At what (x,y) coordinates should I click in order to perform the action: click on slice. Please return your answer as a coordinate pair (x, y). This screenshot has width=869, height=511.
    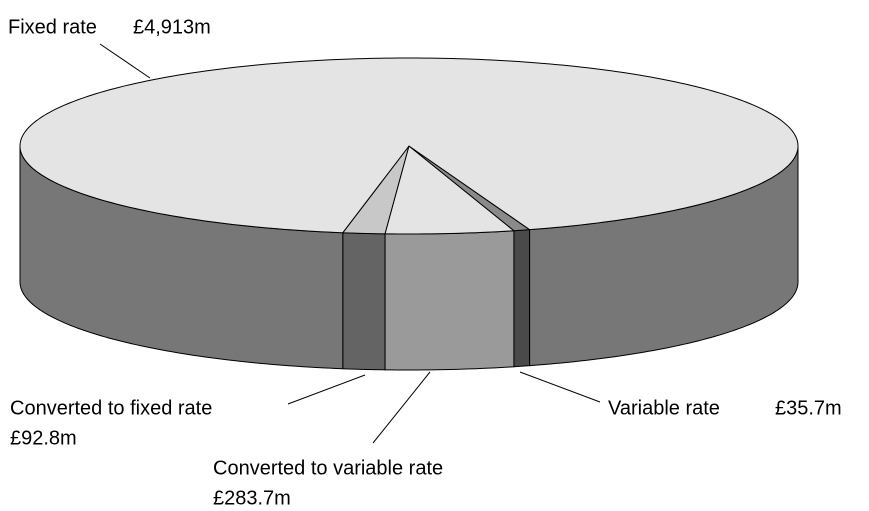
    Looking at the image, I should click on (450, 190).